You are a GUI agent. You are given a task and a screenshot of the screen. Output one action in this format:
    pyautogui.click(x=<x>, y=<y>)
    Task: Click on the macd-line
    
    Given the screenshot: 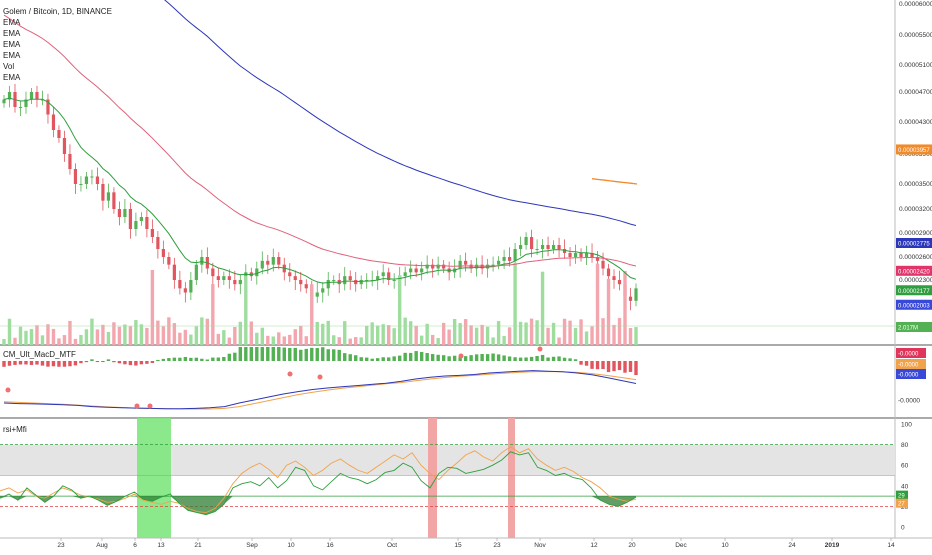 What is the action you would take?
    pyautogui.click(x=320, y=390)
    